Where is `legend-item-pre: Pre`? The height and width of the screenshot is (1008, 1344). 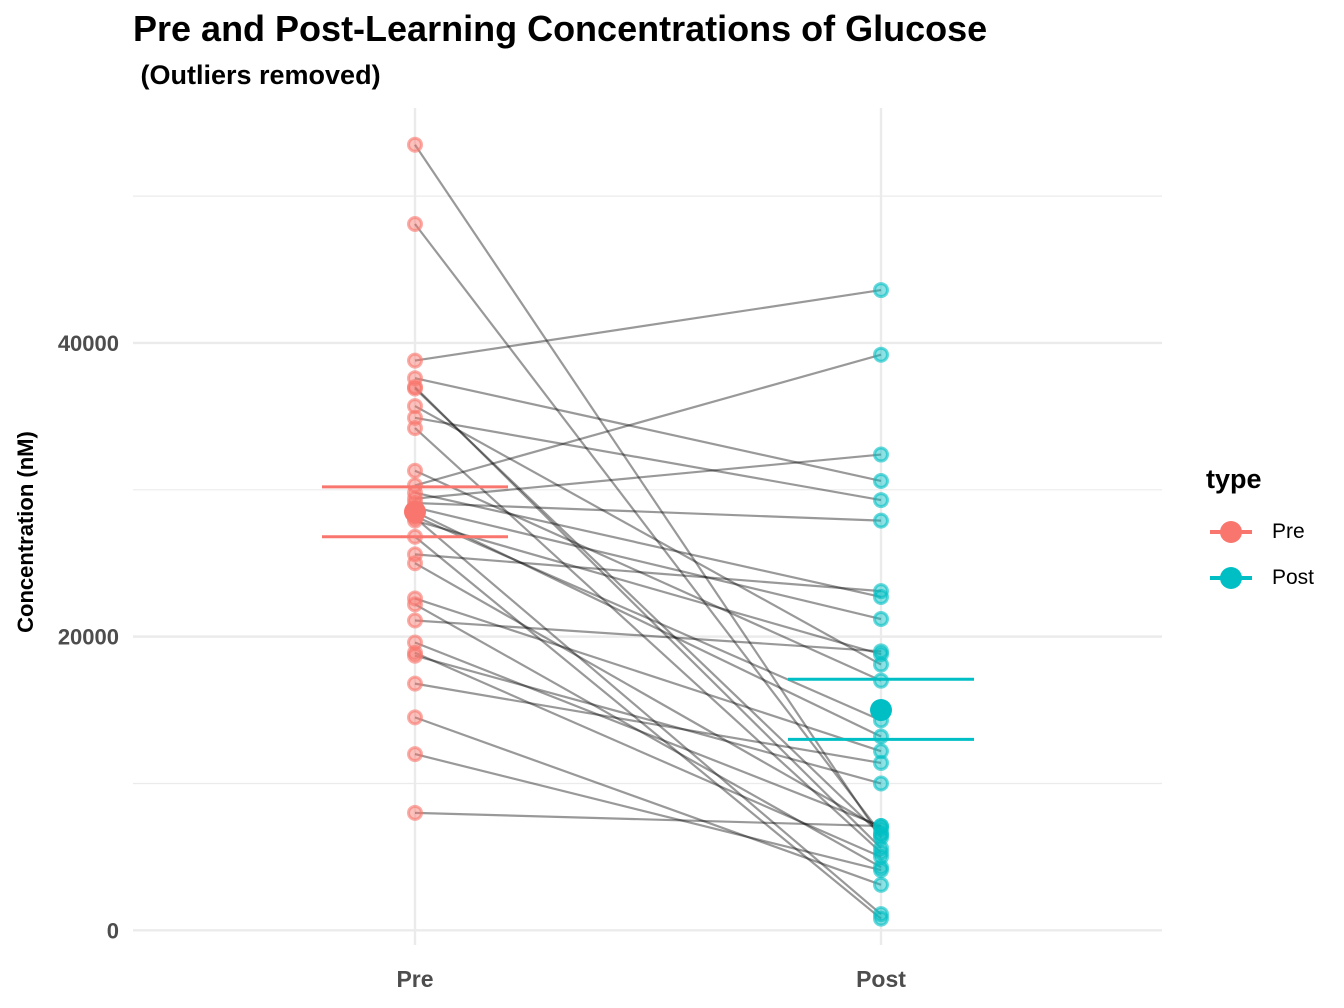
legend-item-pre: Pre is located at coordinates (1260, 532).